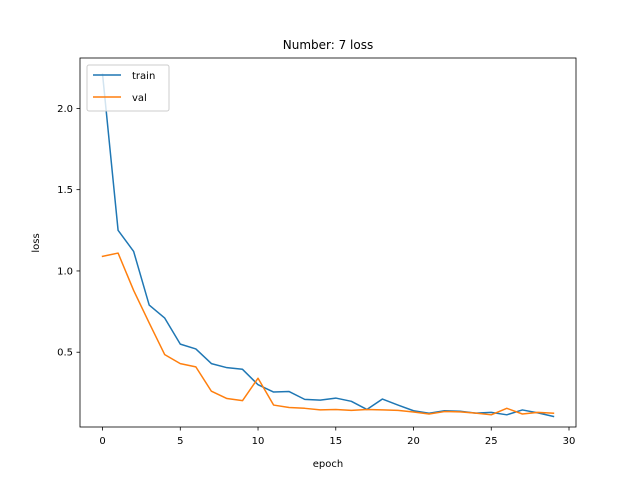 This screenshot has width=640, height=480. What do you see at coordinates (139, 98) in the screenshot?
I see `legend-label-val: val` at bounding box center [139, 98].